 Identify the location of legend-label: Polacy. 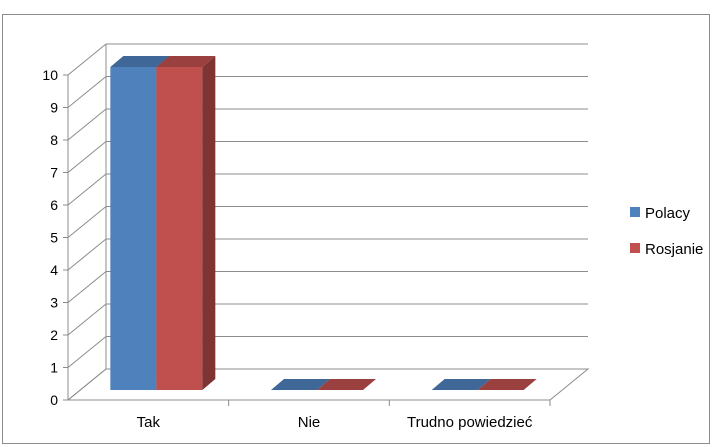
(668, 213).